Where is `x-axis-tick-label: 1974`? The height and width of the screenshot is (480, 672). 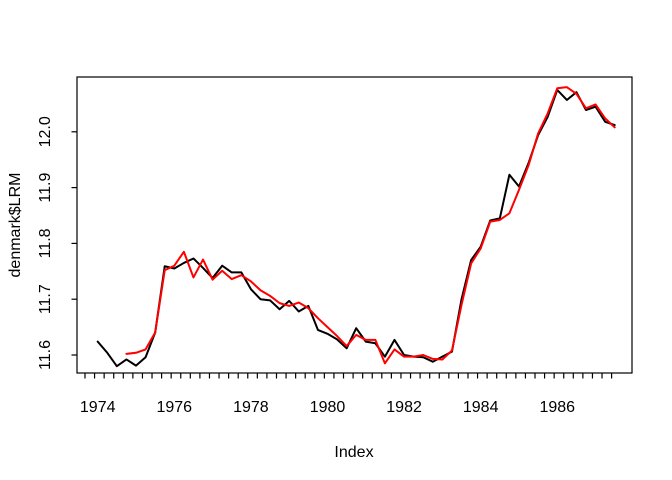
x-axis-tick-label: 1974 is located at coordinates (98, 407).